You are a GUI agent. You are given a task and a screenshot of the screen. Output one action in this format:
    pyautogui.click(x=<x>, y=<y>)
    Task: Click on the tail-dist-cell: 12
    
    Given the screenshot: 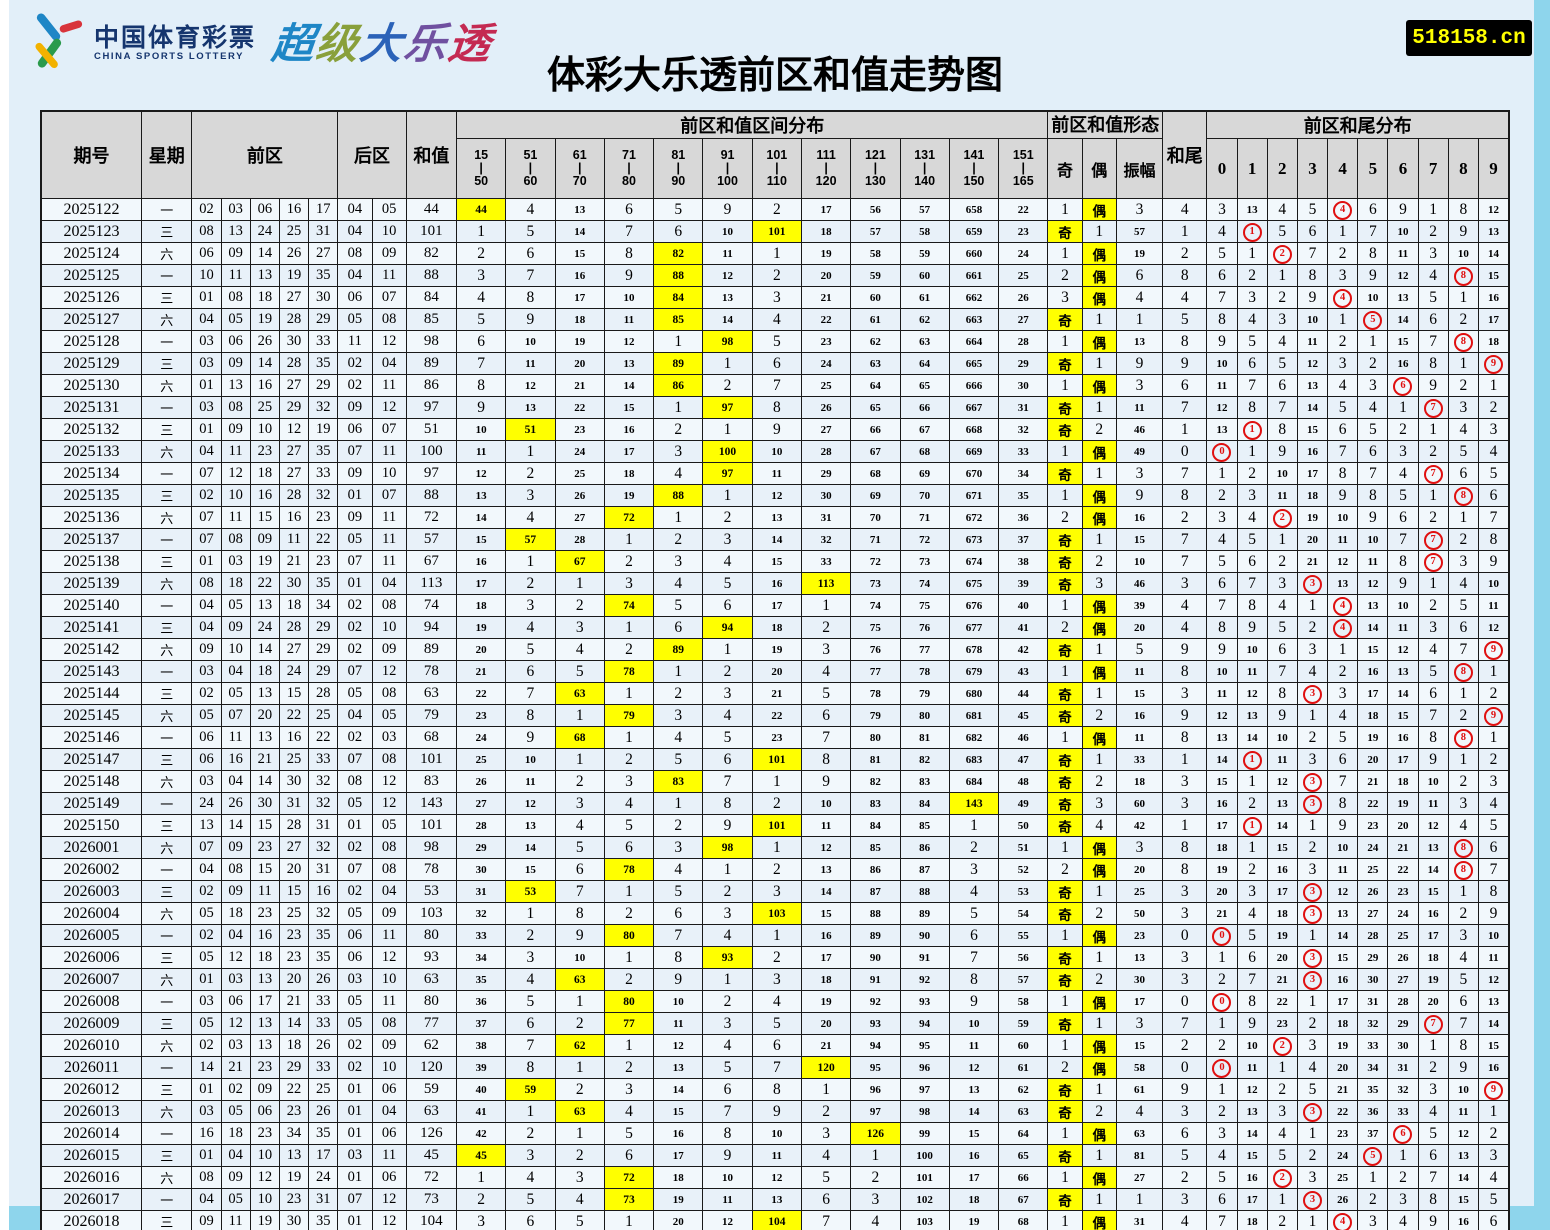 What is the action you would take?
    pyautogui.click(x=1463, y=1133)
    